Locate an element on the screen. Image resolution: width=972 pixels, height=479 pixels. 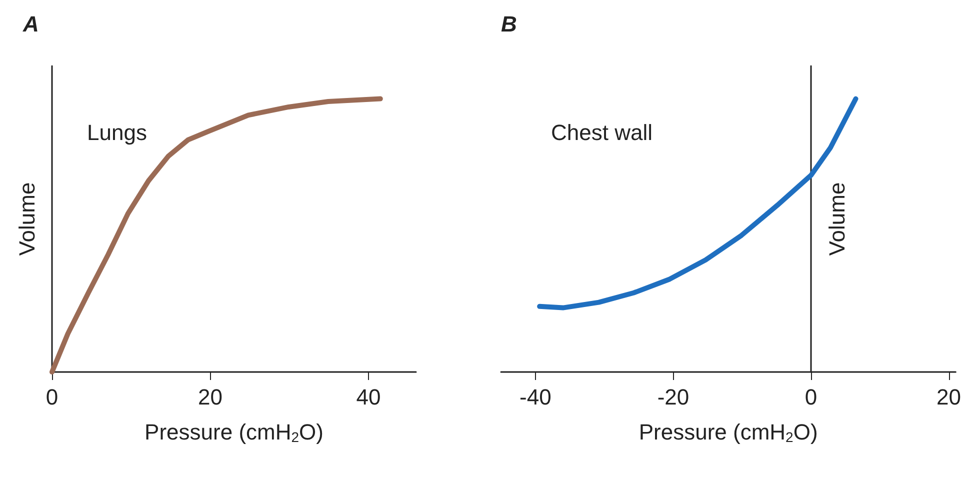
x-tick-label: -20 is located at coordinates (673, 397).